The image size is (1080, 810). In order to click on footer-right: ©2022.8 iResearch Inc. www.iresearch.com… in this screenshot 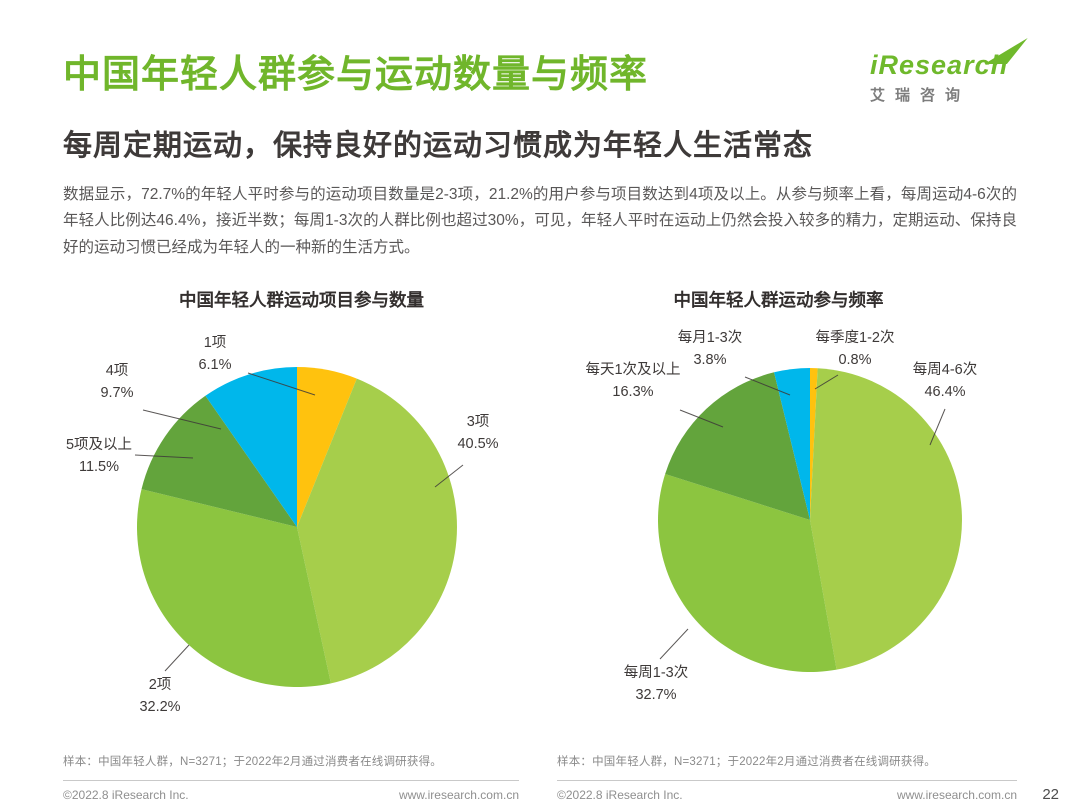, I will do `click(787, 791)`.